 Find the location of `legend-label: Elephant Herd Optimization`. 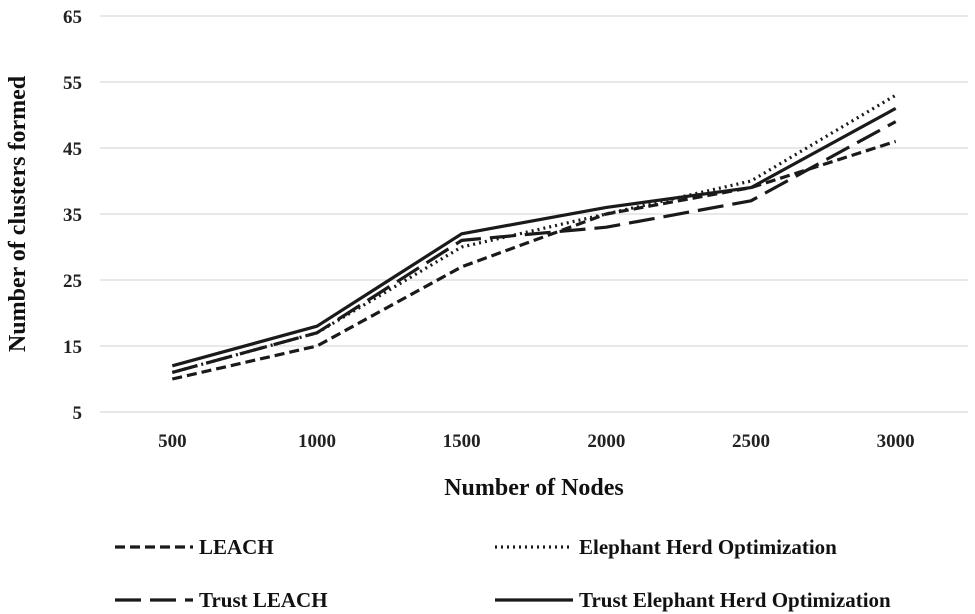

legend-label: Elephant Herd Optimization is located at coordinates (708, 547).